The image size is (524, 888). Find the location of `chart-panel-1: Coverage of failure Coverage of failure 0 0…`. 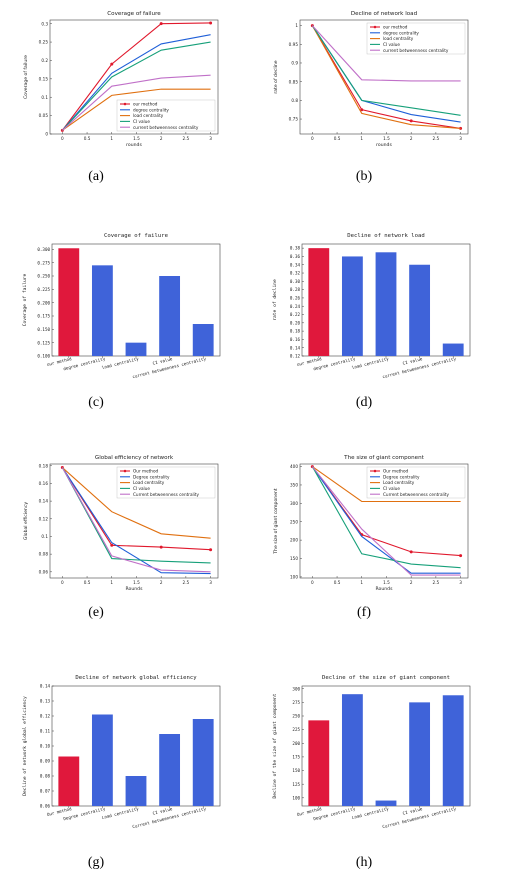

chart-panel-1: Coverage of failure Coverage of failure 0 0… is located at coordinates (123, 81).